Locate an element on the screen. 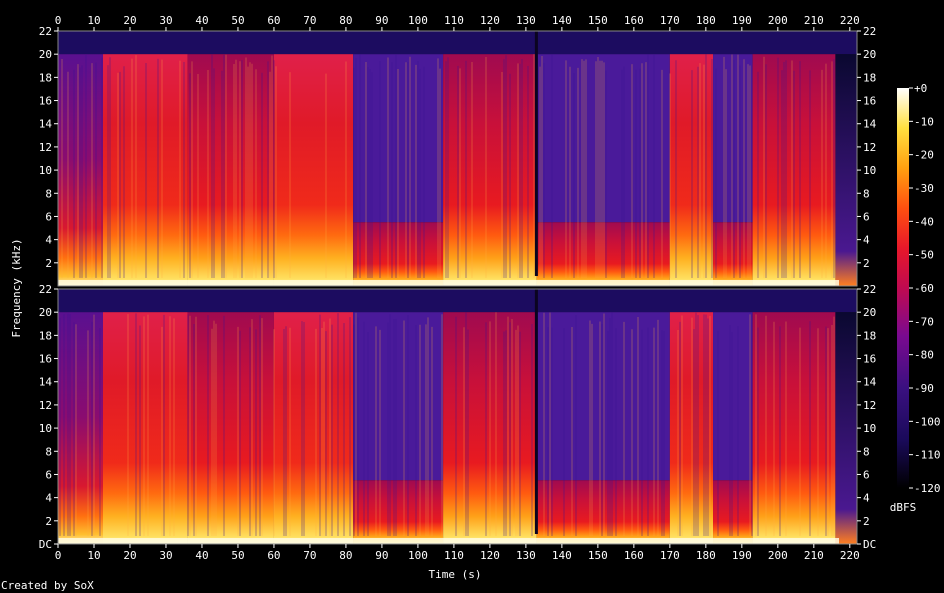 The height and width of the screenshot is (593, 944). colorbar is located at coordinates (903, 288).